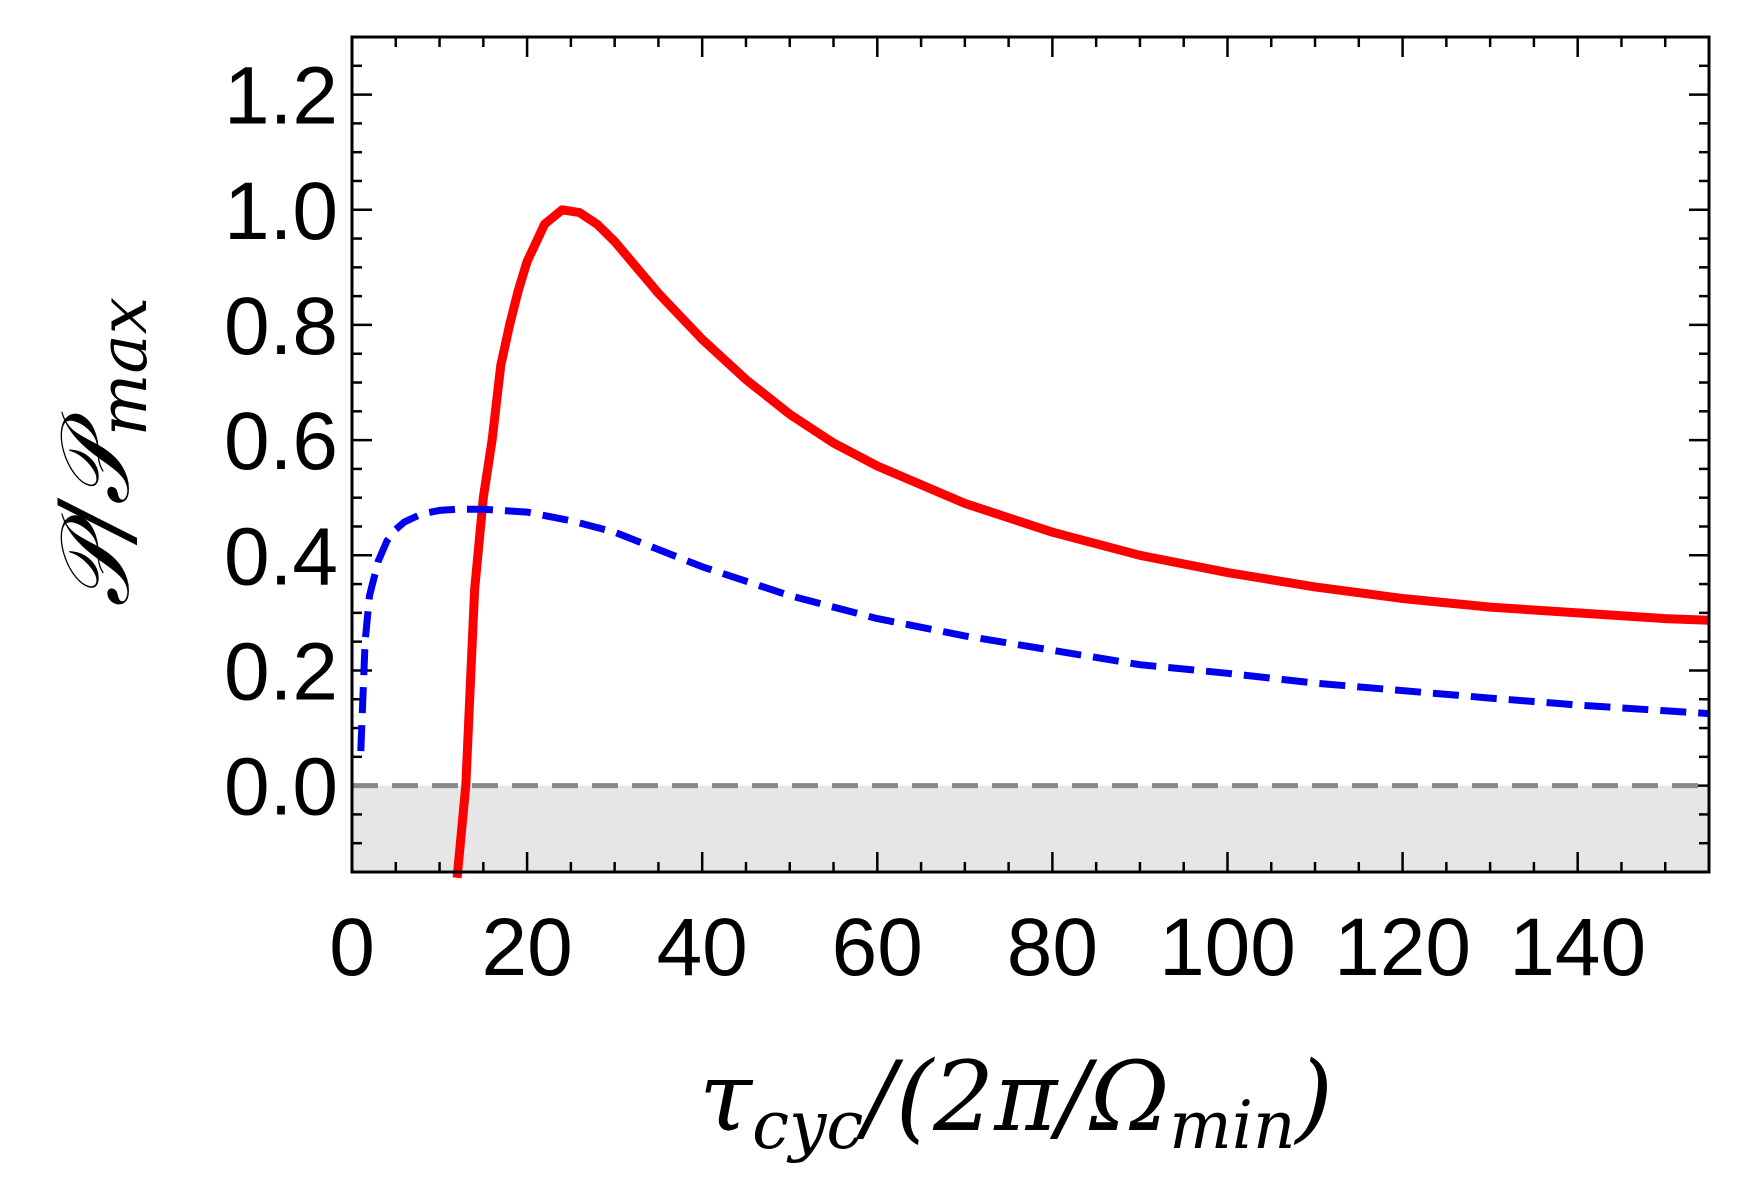 This screenshot has width=1744, height=1186. What do you see at coordinates (1577, 947) in the screenshot?
I see `x-tick-label: 140` at bounding box center [1577, 947].